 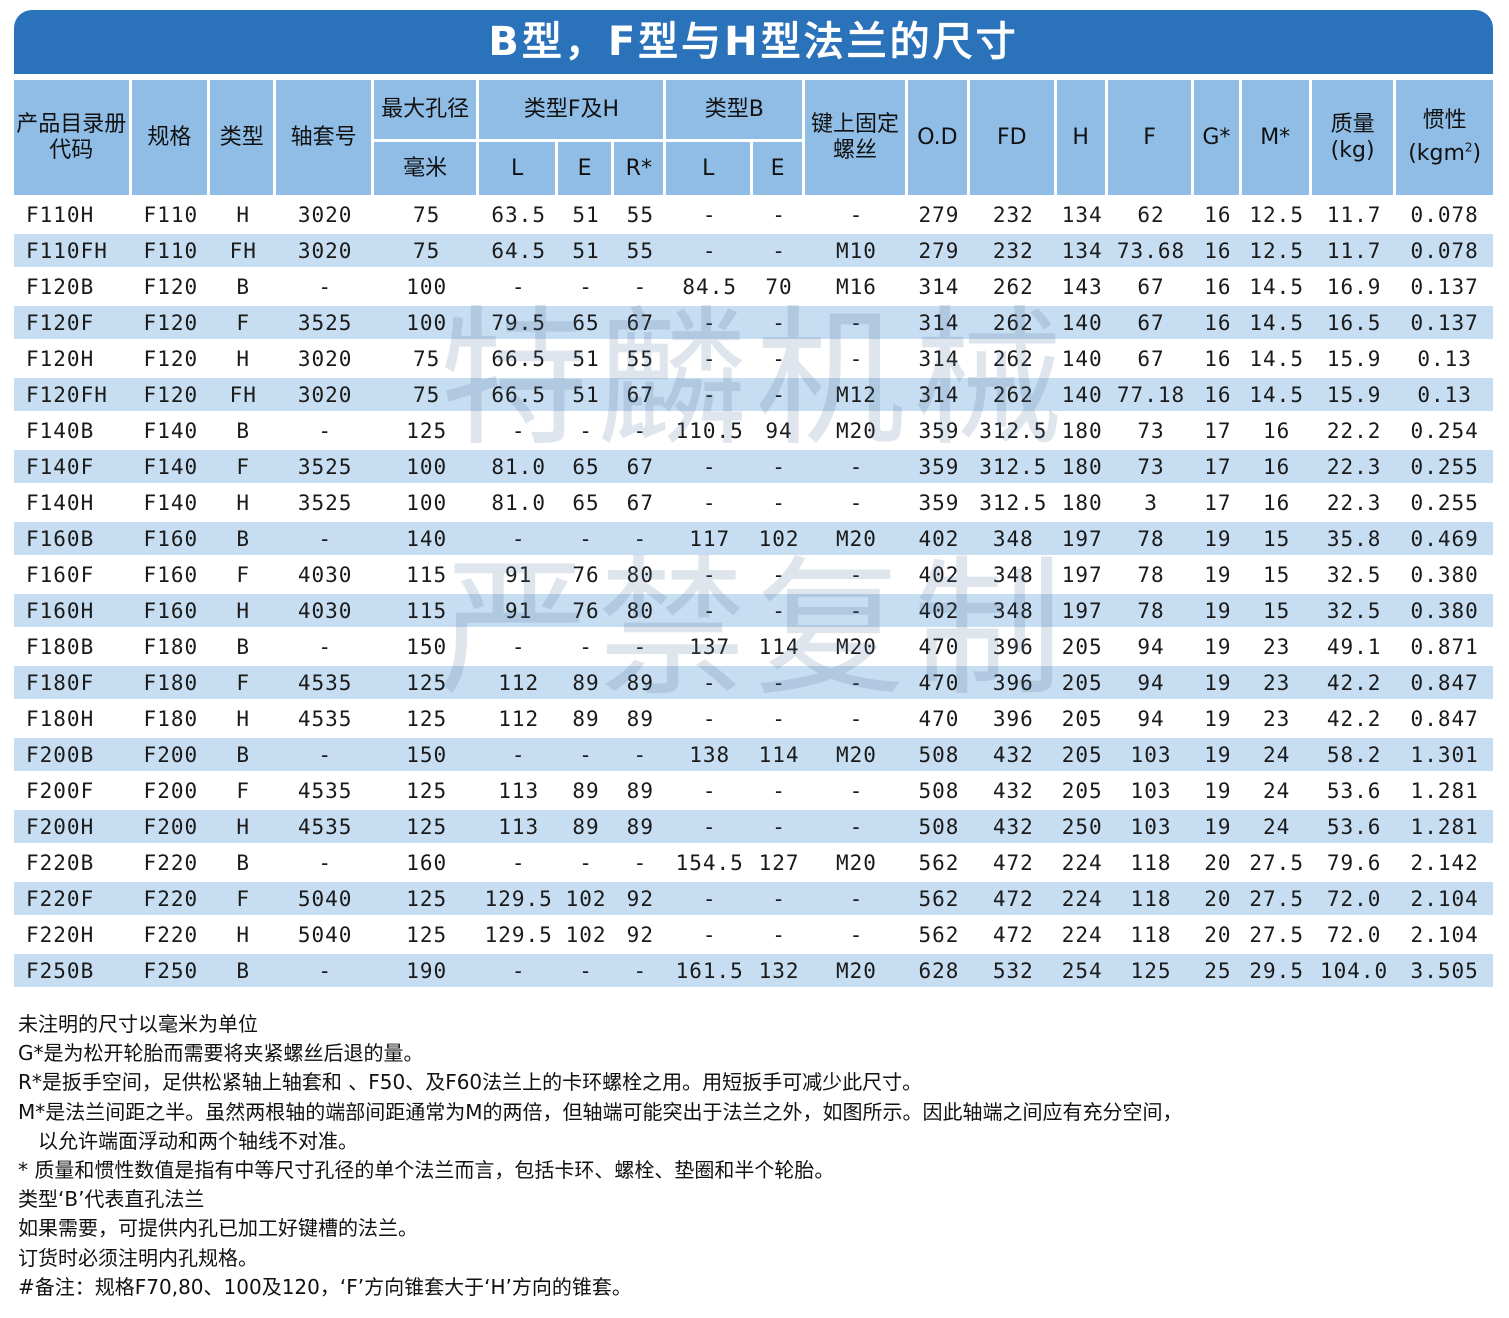 What do you see at coordinates (1276, 288) in the screenshot?
I see `table-cell: 14.5` at bounding box center [1276, 288].